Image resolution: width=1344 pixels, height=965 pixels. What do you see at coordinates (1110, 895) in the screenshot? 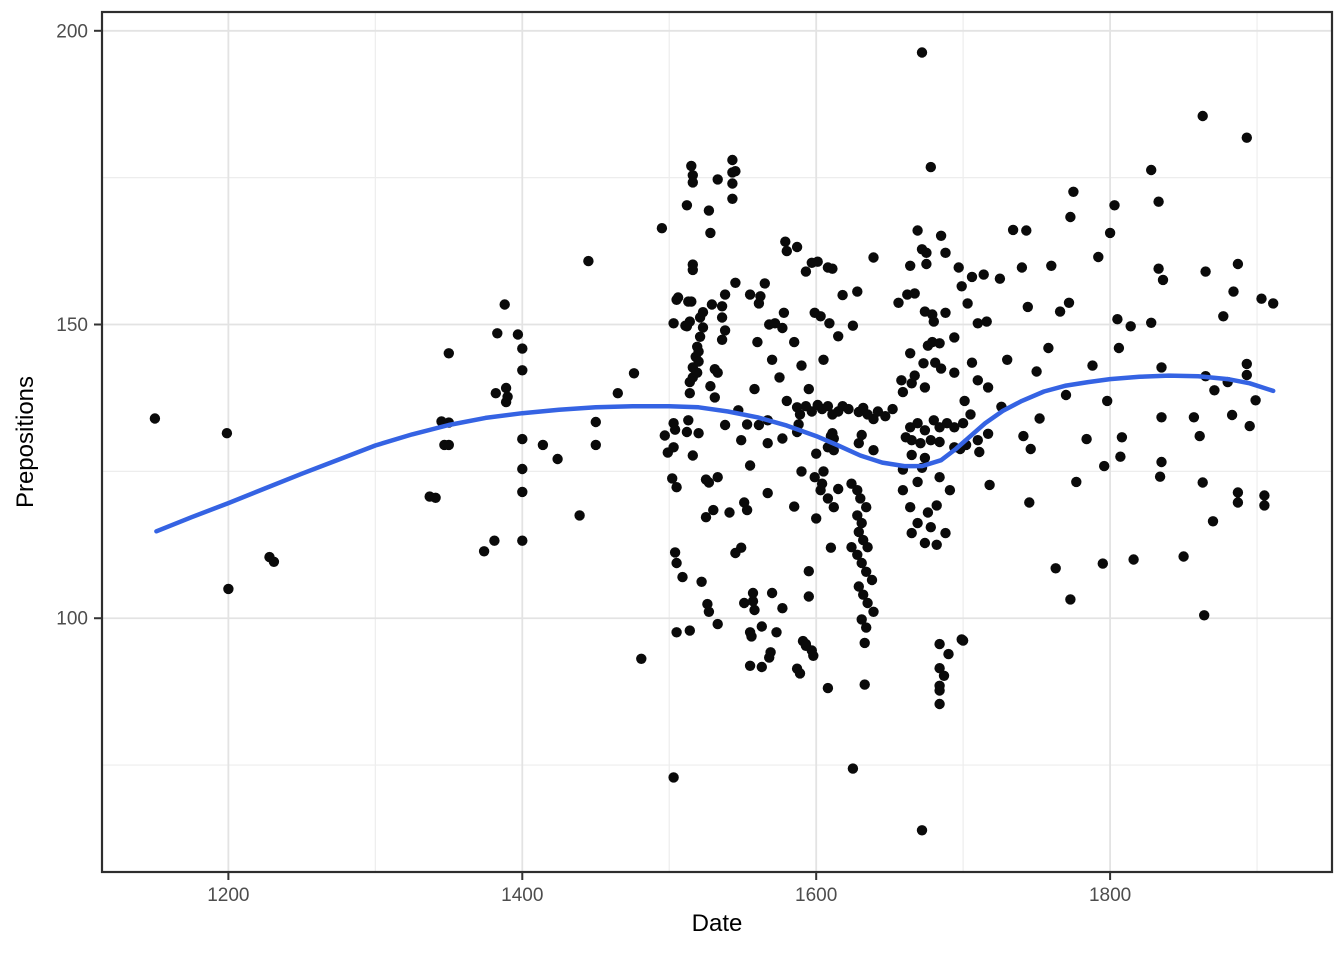
I see `x-tick-label: 1800` at bounding box center [1110, 895].